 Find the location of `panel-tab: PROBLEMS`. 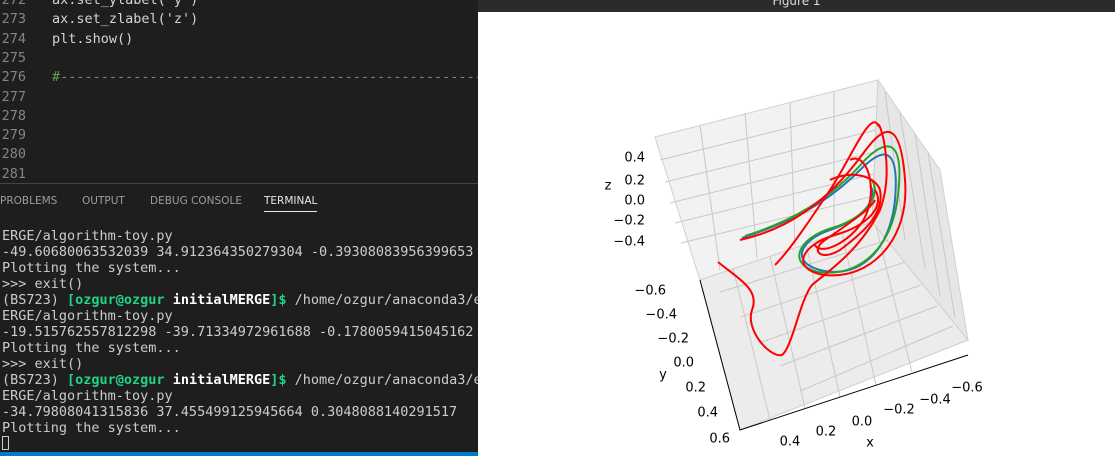

panel-tab: PROBLEMS is located at coordinates (29, 201).